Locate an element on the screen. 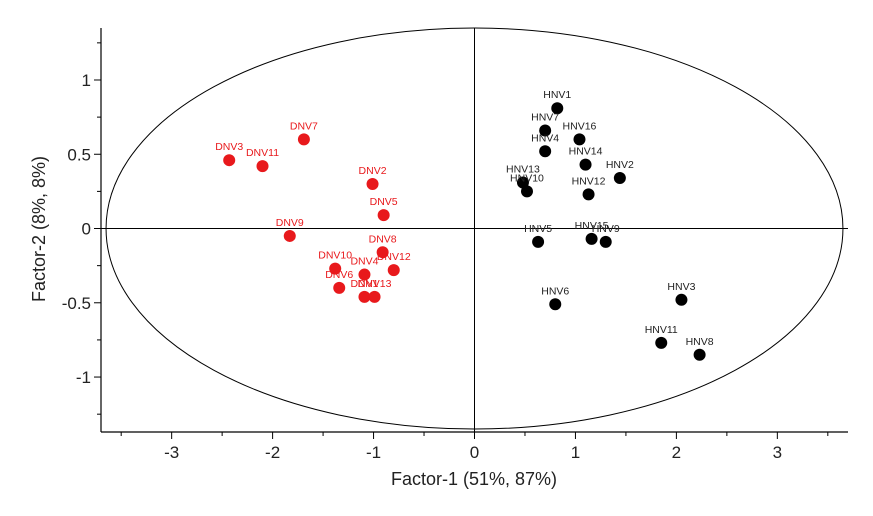  y-tick-label: 0.5 is located at coordinates (79, 154).